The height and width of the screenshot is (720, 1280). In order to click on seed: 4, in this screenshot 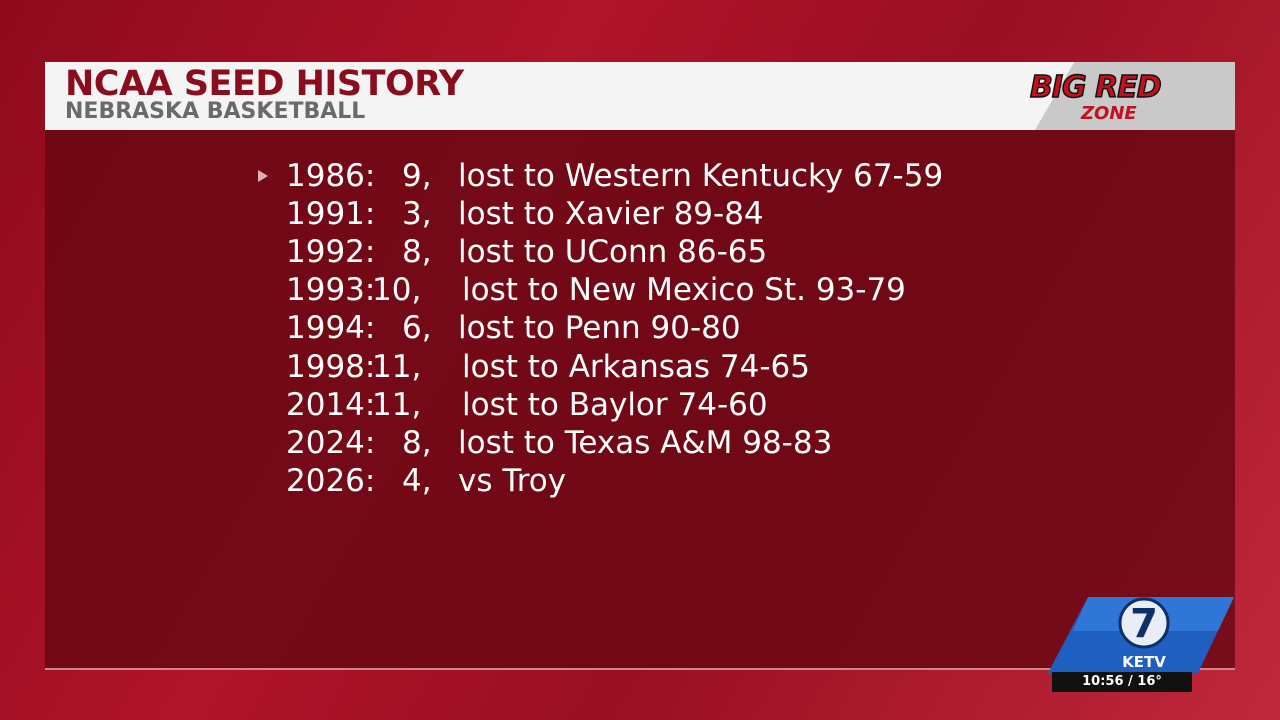, I will do `click(417, 480)`.